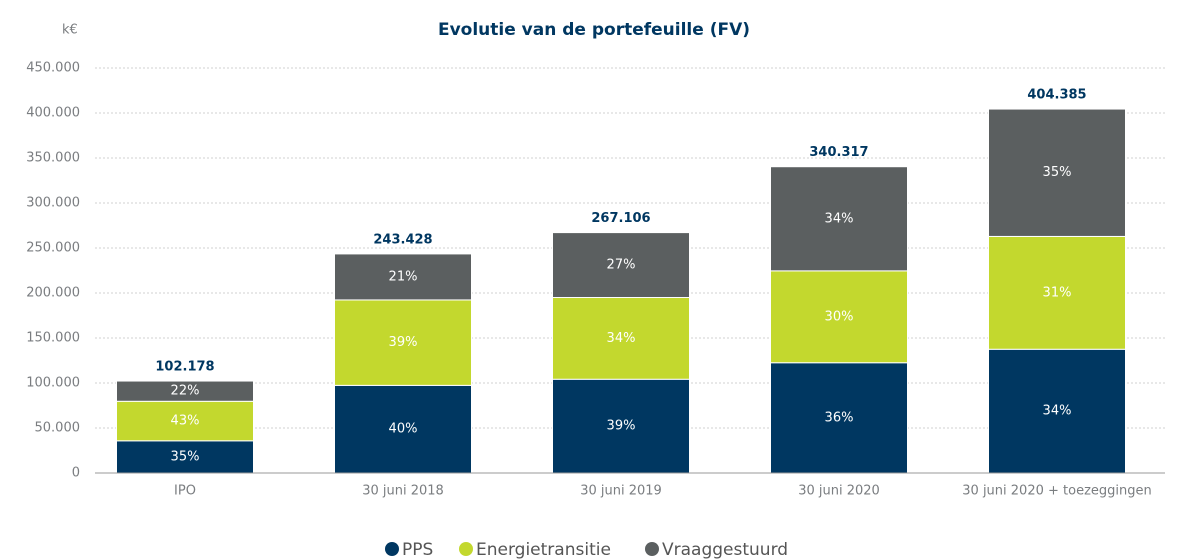 This screenshot has height=559, width=1181. What do you see at coordinates (53, 248) in the screenshot?
I see `y-tick-label: 250.000` at bounding box center [53, 248].